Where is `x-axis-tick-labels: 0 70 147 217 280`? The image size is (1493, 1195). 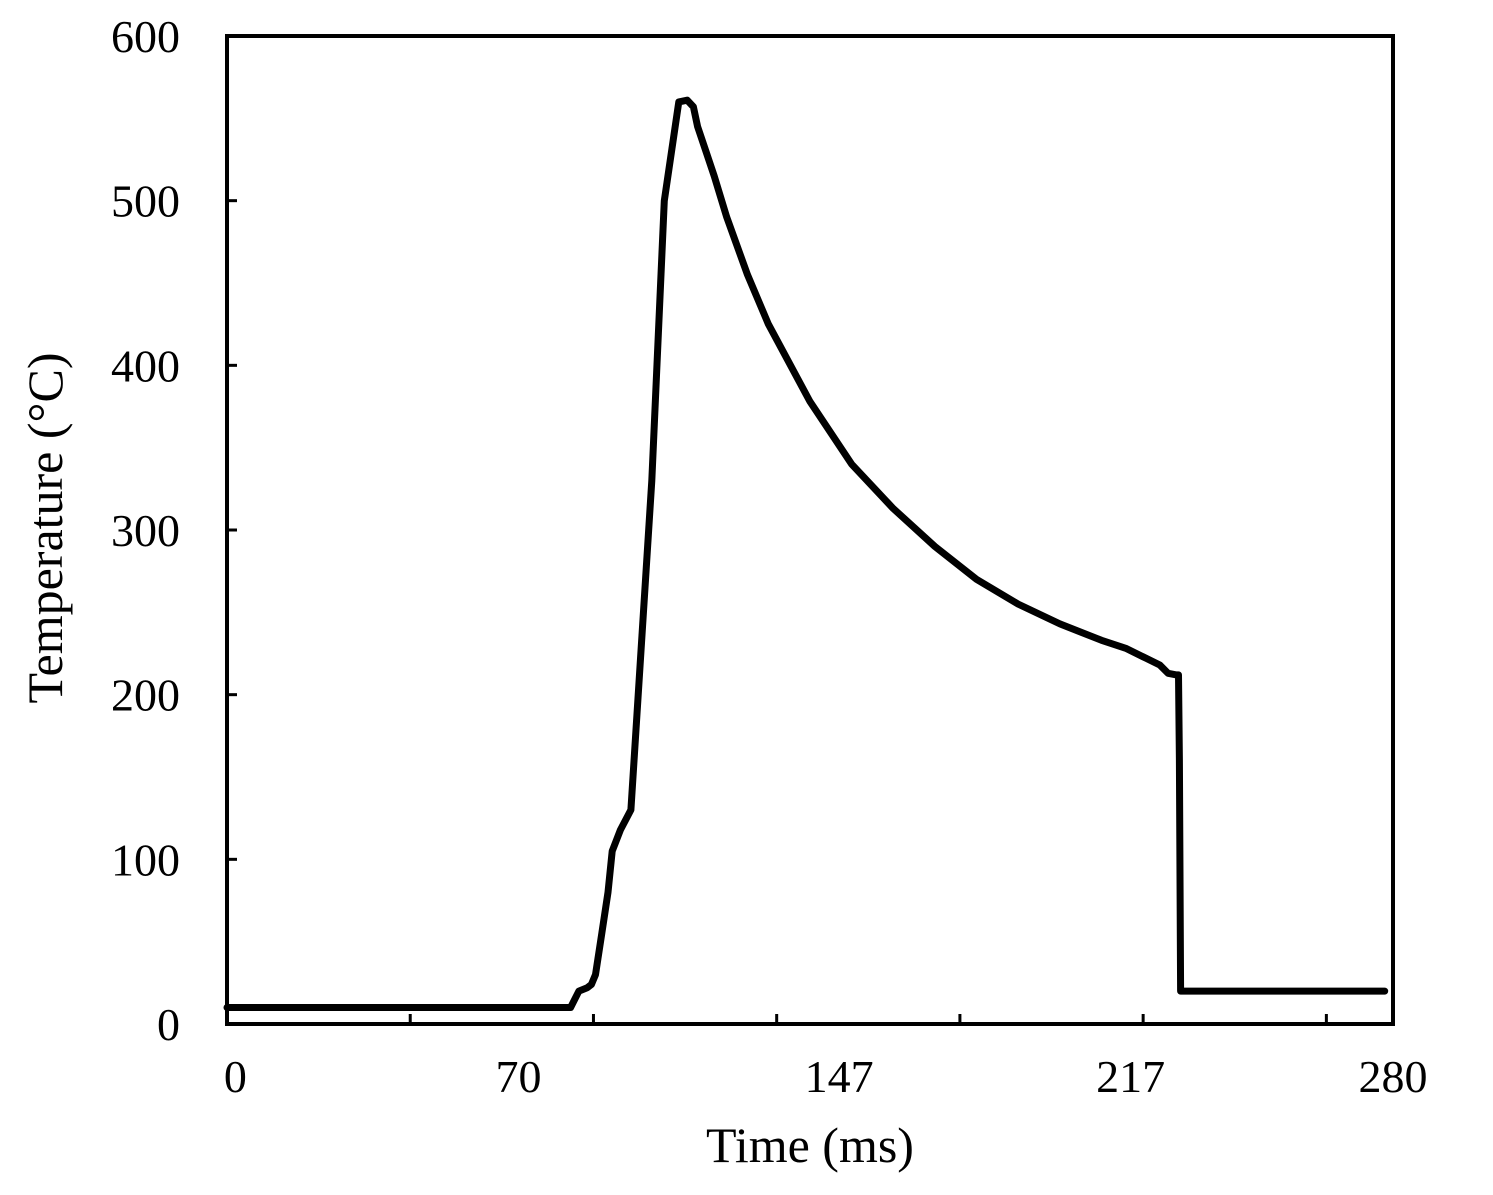 x-axis-tick-labels: 0 70 147 217 280 is located at coordinates (826, 1076).